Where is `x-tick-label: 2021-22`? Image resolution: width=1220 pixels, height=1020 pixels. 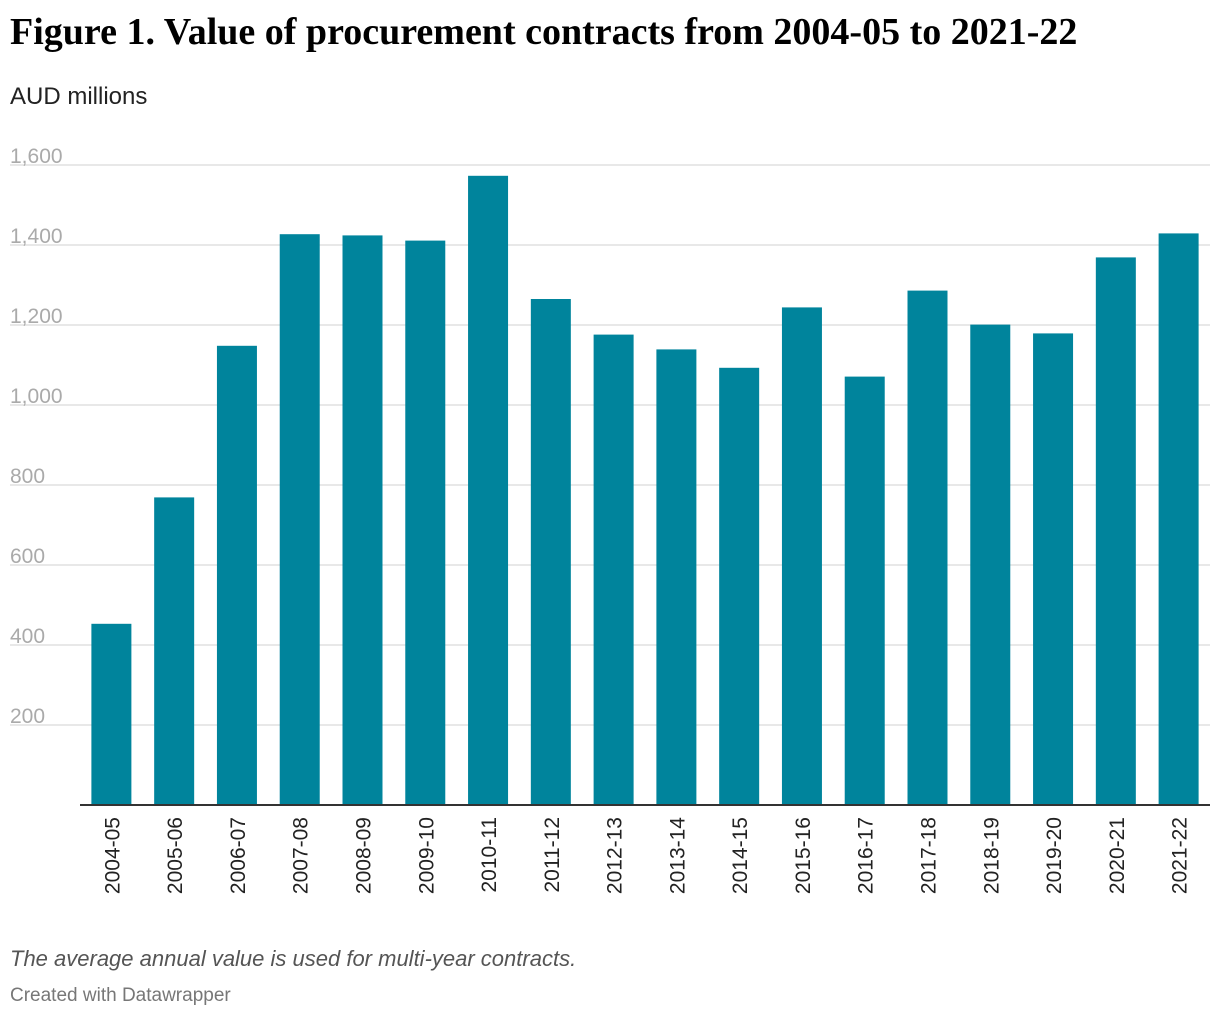
x-tick-label: 2021-22 is located at coordinates (1180, 855).